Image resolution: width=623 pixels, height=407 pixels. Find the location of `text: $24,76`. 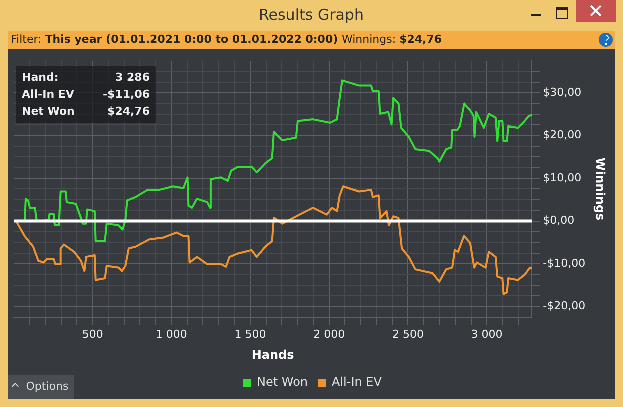

text: $24,76 is located at coordinates (421, 39).